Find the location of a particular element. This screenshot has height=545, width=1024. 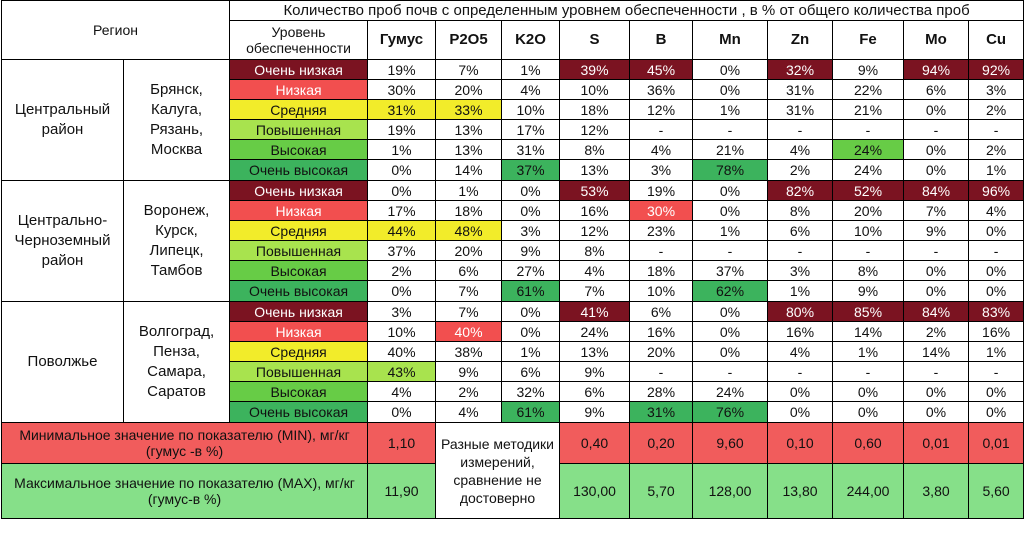

table-row: Очень высокая 0% 7% 61% 7% 10% 62% 1% 9% 0% 0% is located at coordinates (513, 291).